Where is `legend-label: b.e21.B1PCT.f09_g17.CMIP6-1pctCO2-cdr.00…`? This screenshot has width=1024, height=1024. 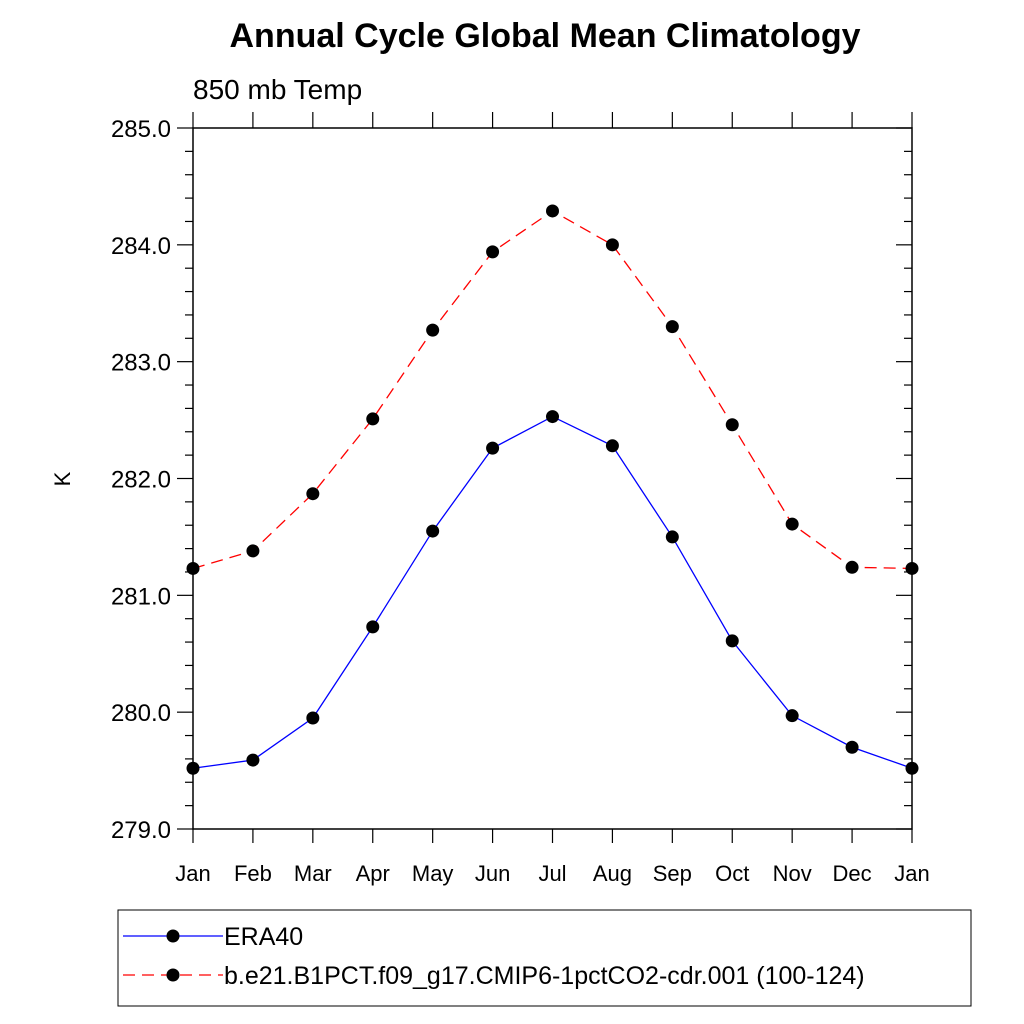
legend-label: b.e21.B1PCT.f09_g17.CMIP6-1pctCO2-cdr.00… is located at coordinates (544, 976).